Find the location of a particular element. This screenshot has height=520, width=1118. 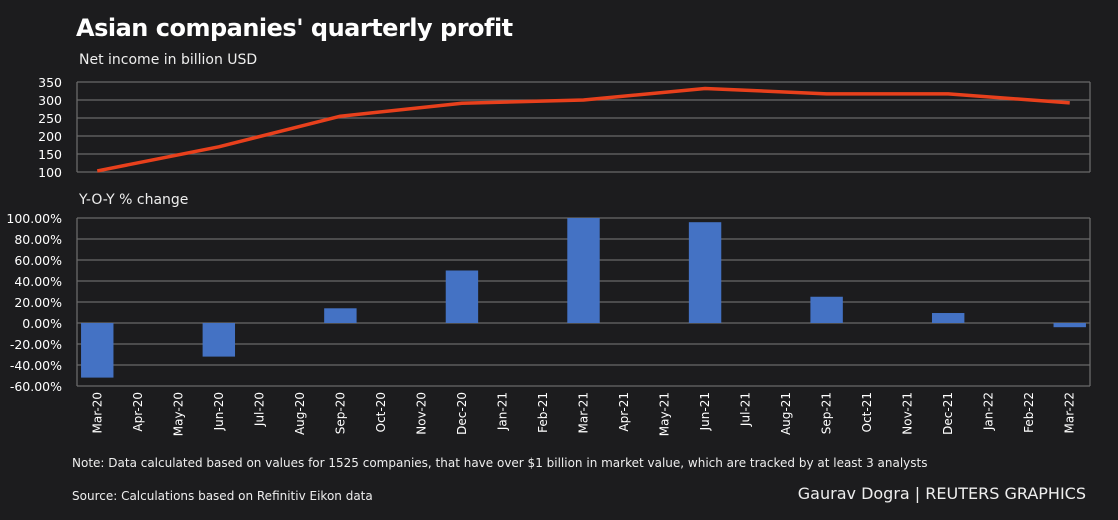

x-tick-label: Oct-20 is located at coordinates (381, 412).